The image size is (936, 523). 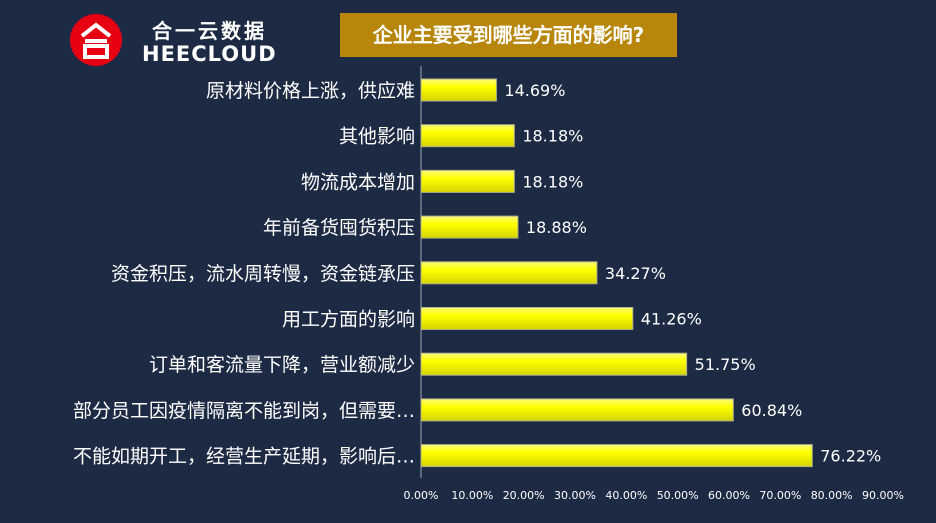 What do you see at coordinates (377, 137) in the screenshot?
I see `category-label: 其他影响` at bounding box center [377, 137].